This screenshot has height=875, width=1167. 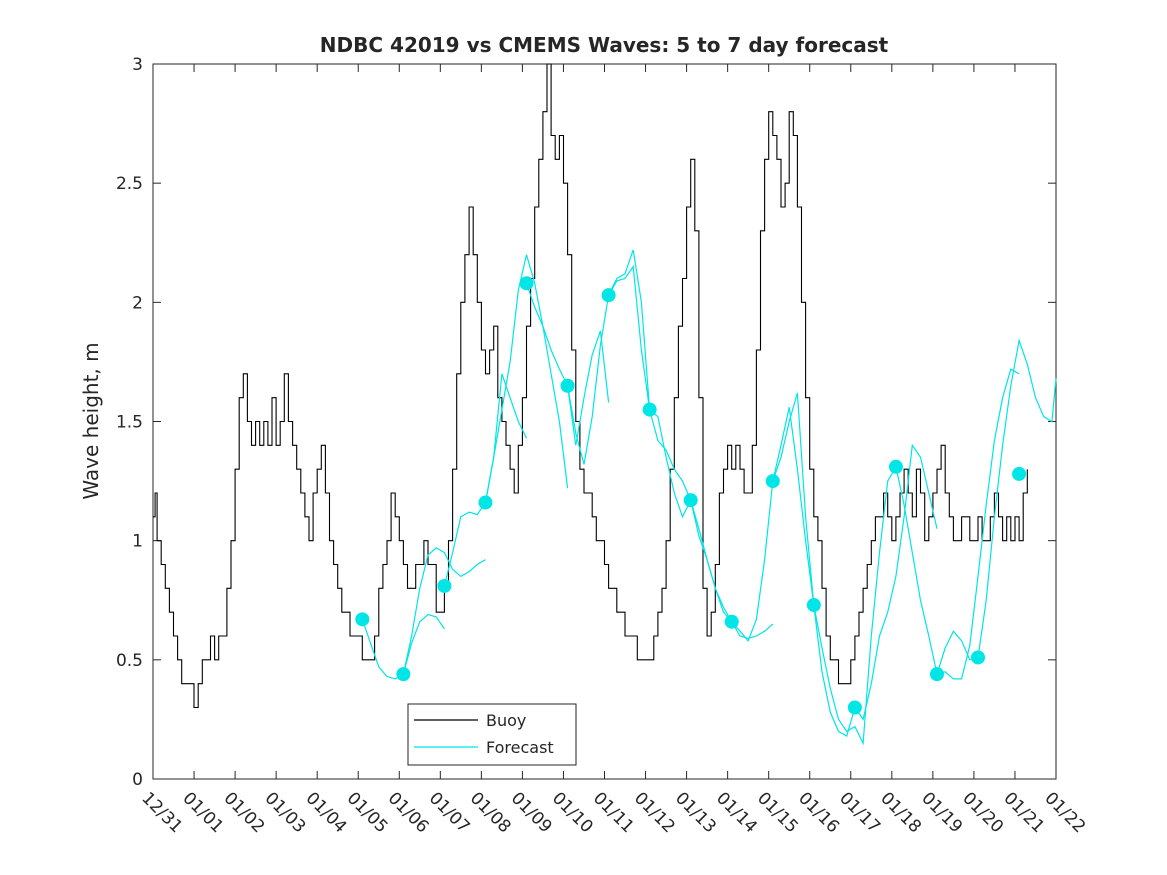 What do you see at coordinates (654, 812) in the screenshot?
I see `x-tick-label: 01/12` at bounding box center [654, 812].